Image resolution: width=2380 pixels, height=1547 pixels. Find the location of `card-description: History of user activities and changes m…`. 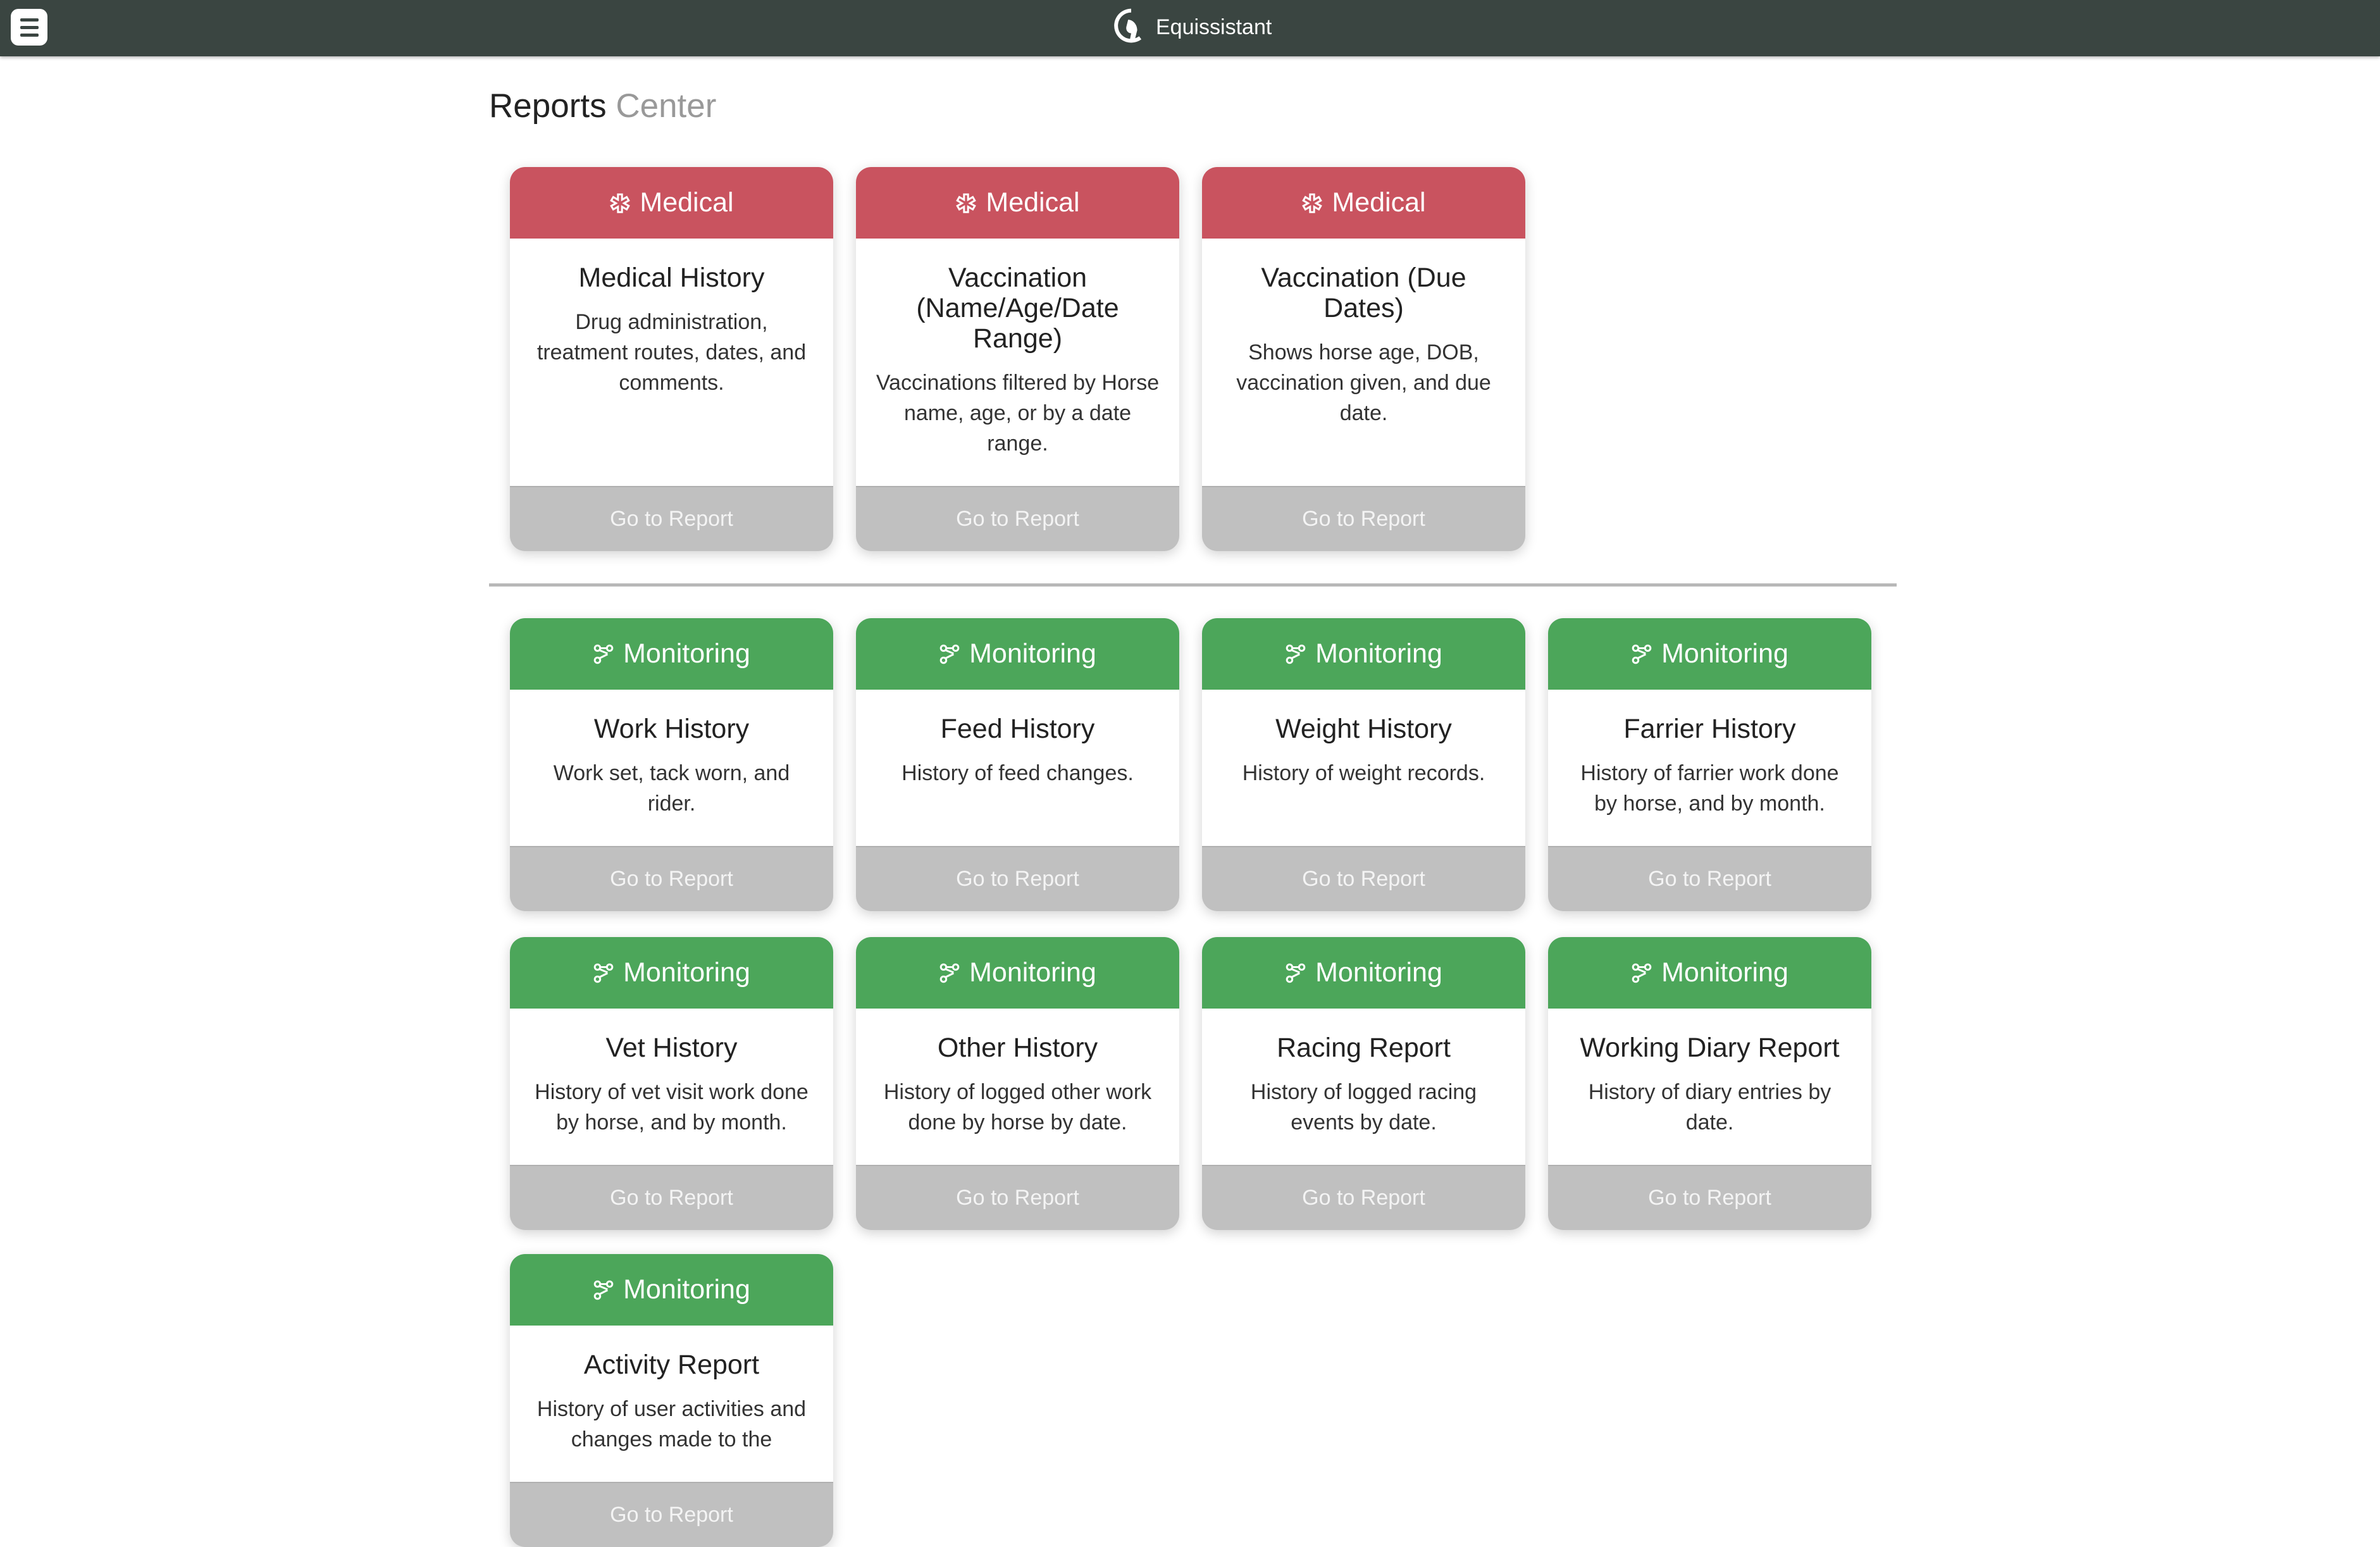

card-description: History of user activities and changes m… is located at coordinates (671, 1424).